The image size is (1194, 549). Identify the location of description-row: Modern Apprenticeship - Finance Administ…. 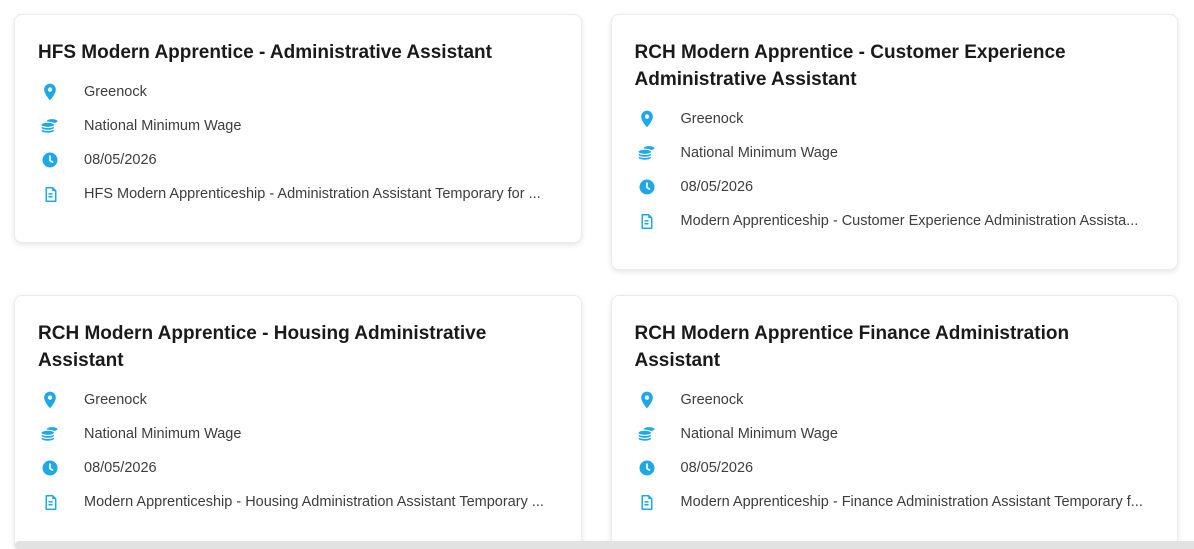
(894, 502).